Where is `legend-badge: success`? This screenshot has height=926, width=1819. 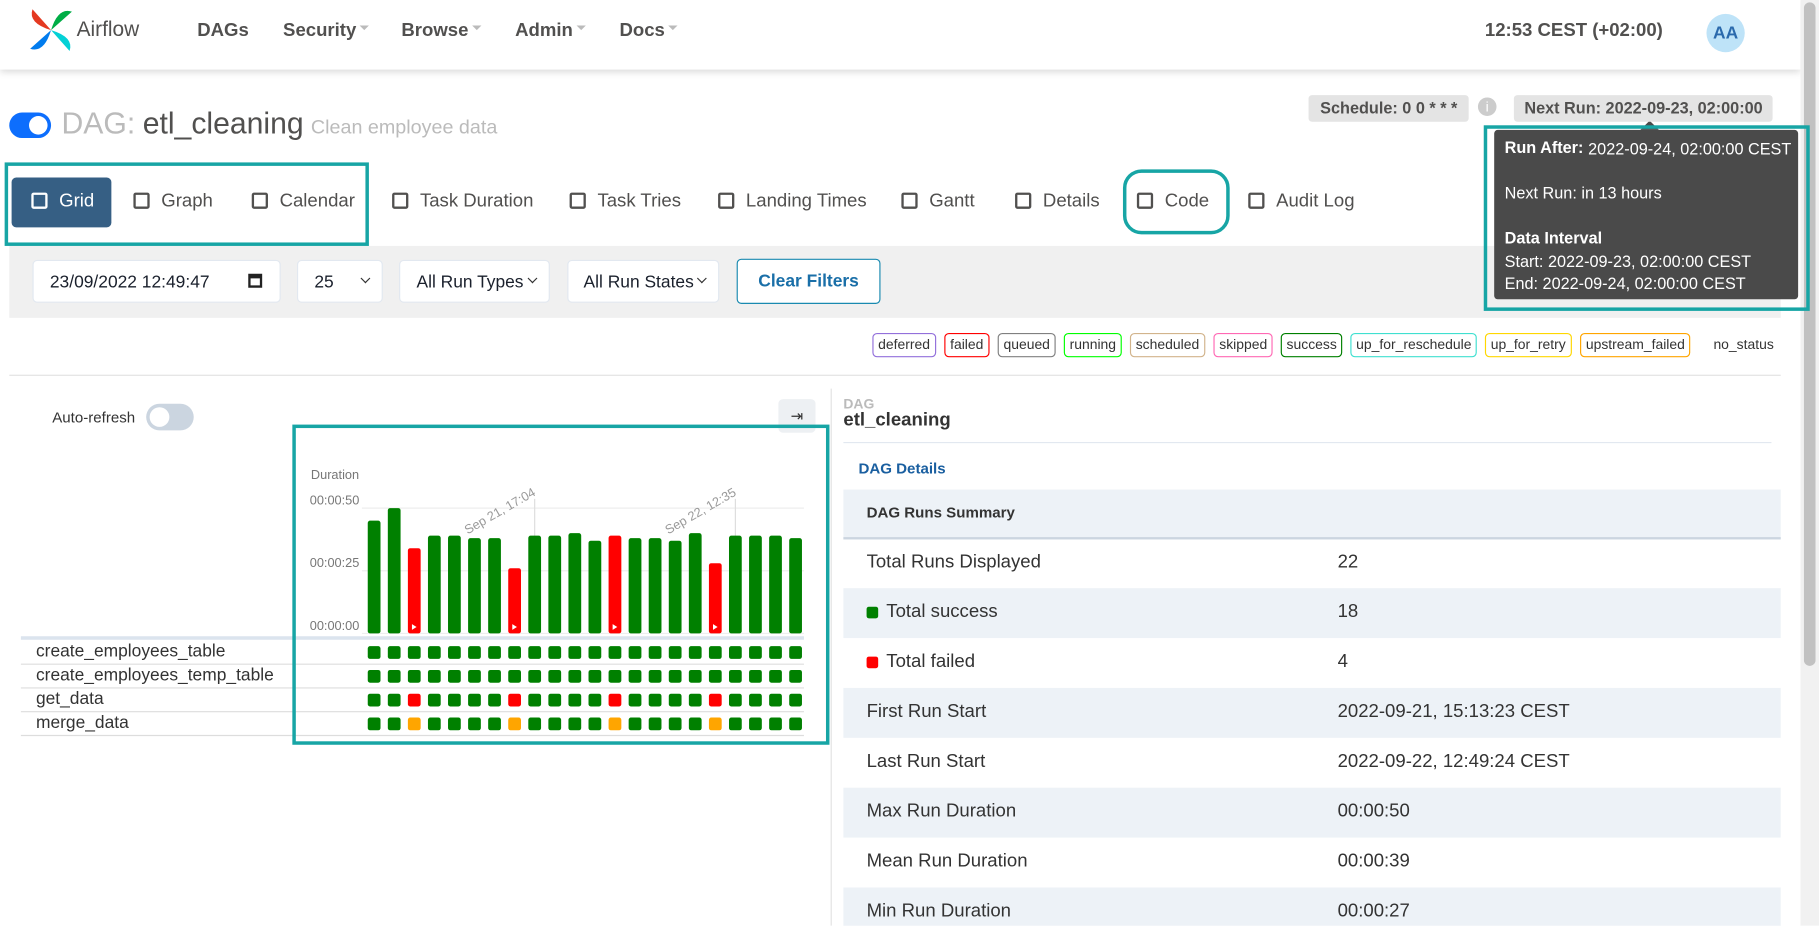 legend-badge: success is located at coordinates (1311, 345).